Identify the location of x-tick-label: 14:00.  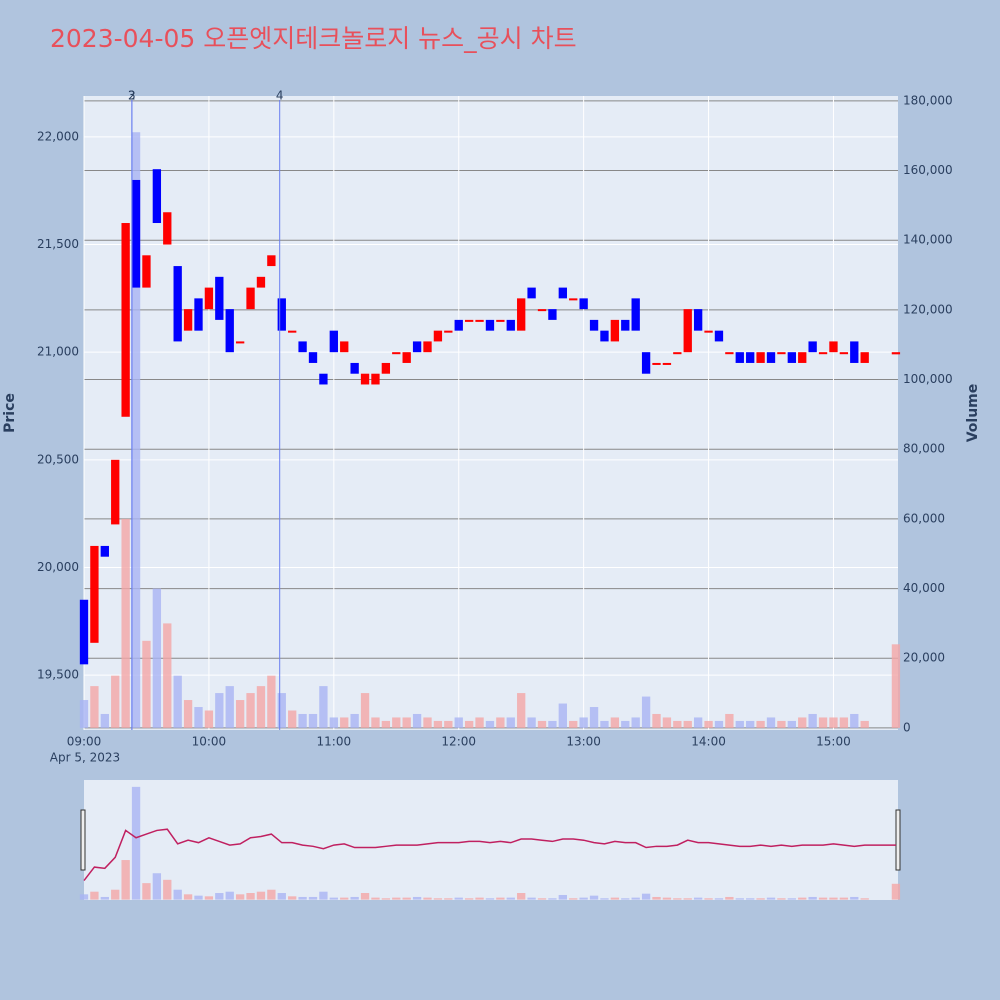
(708, 742).